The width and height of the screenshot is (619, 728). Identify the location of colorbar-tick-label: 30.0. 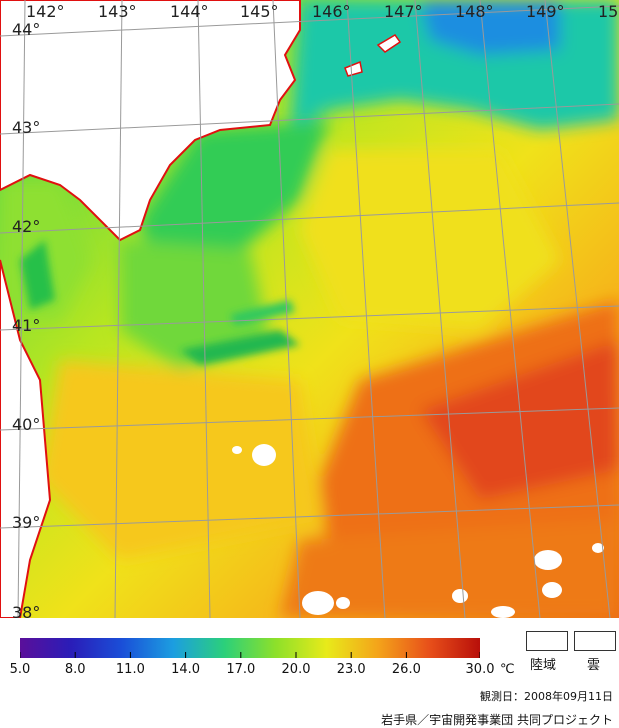
(480, 669).